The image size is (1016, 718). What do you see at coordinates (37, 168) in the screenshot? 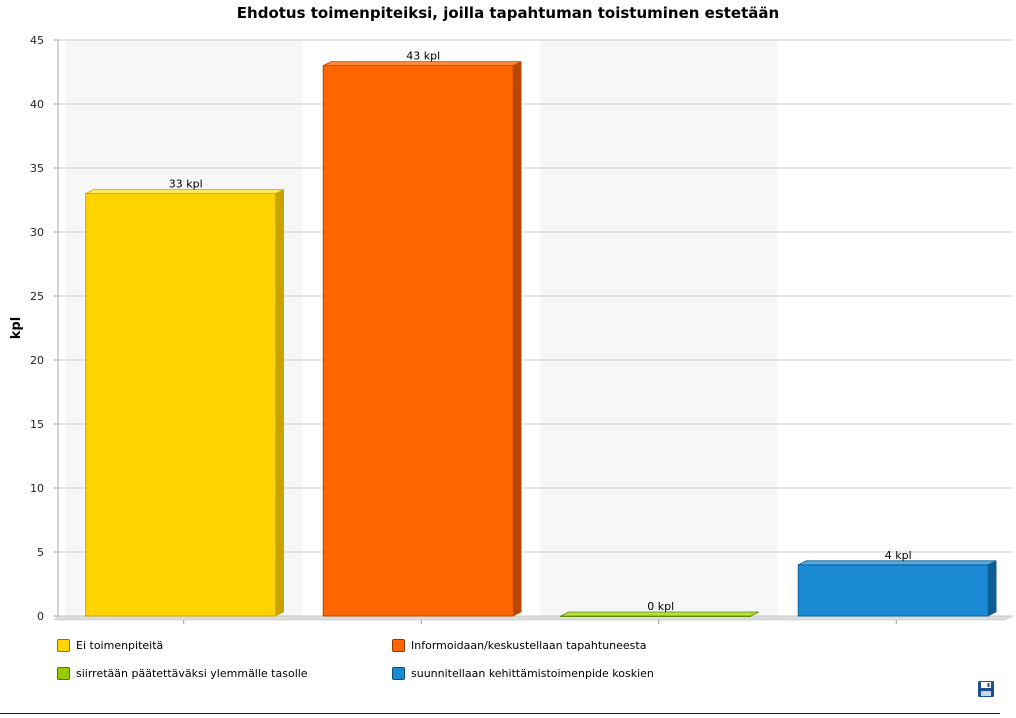
I see `y-tick-label: 35` at bounding box center [37, 168].